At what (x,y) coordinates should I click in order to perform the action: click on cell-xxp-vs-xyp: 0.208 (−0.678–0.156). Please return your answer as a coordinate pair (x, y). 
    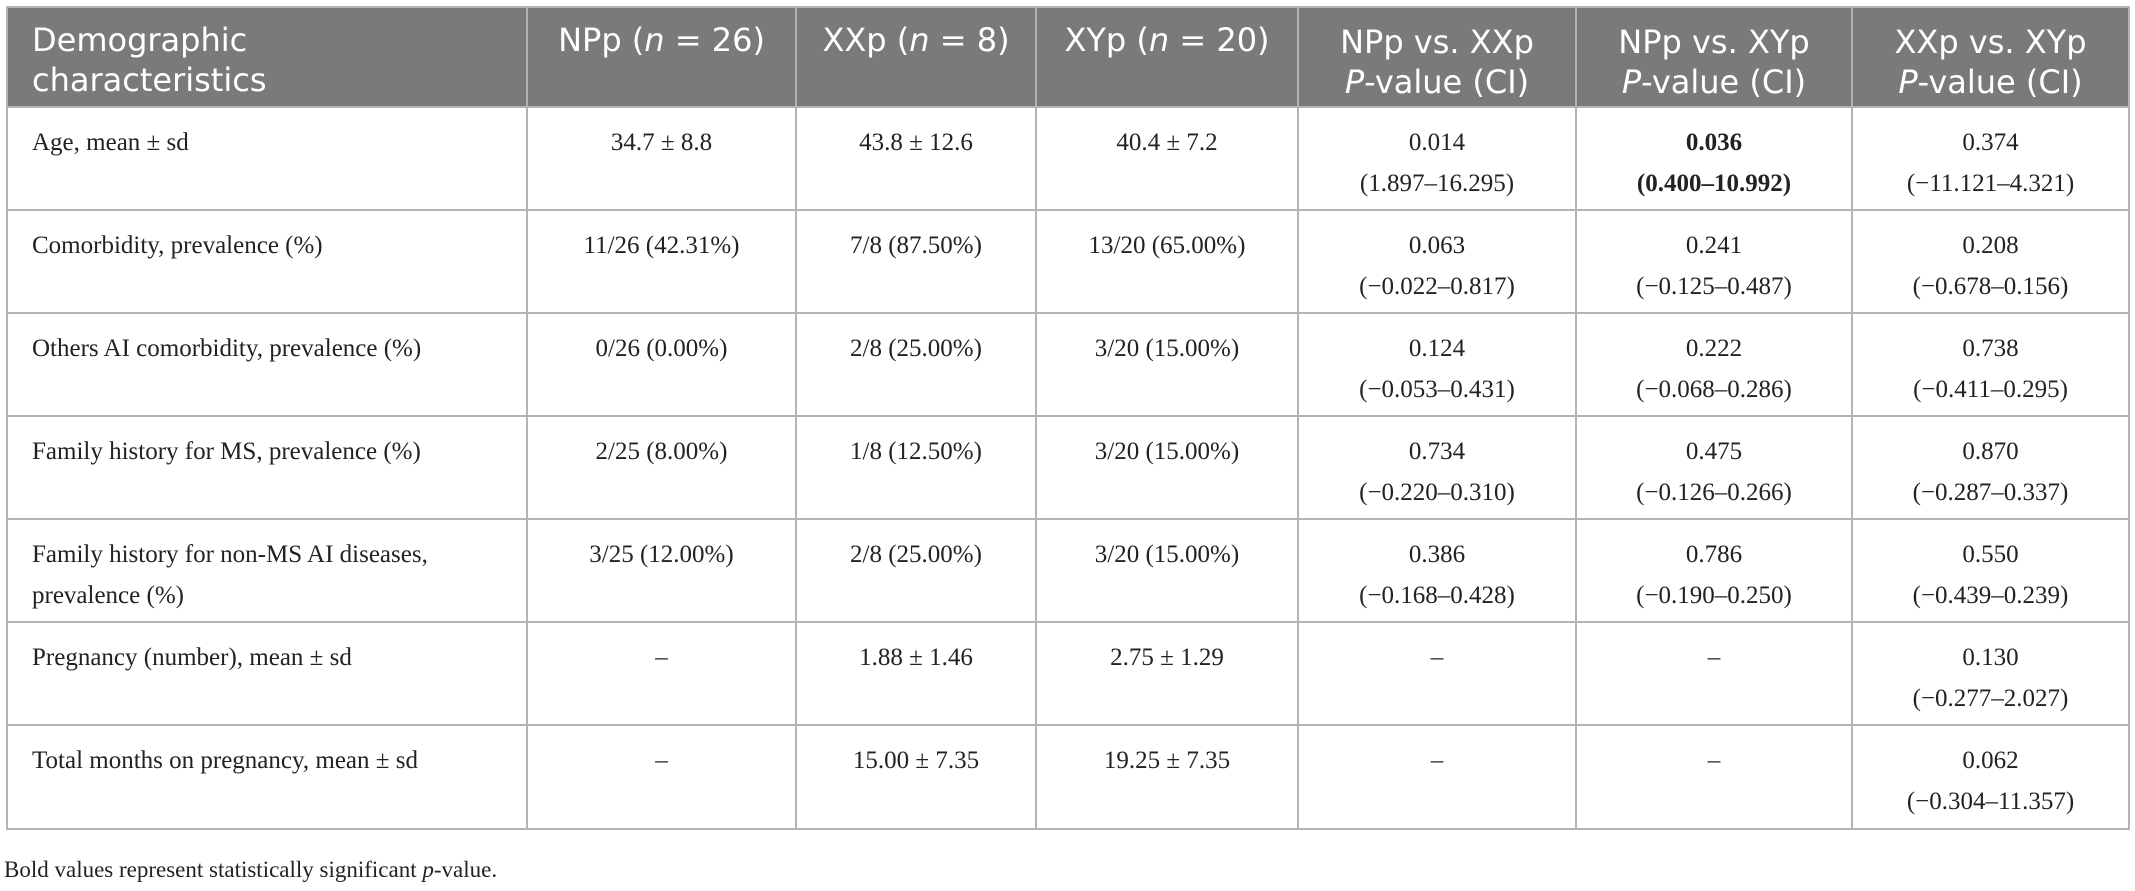
    Looking at the image, I should click on (1990, 261).